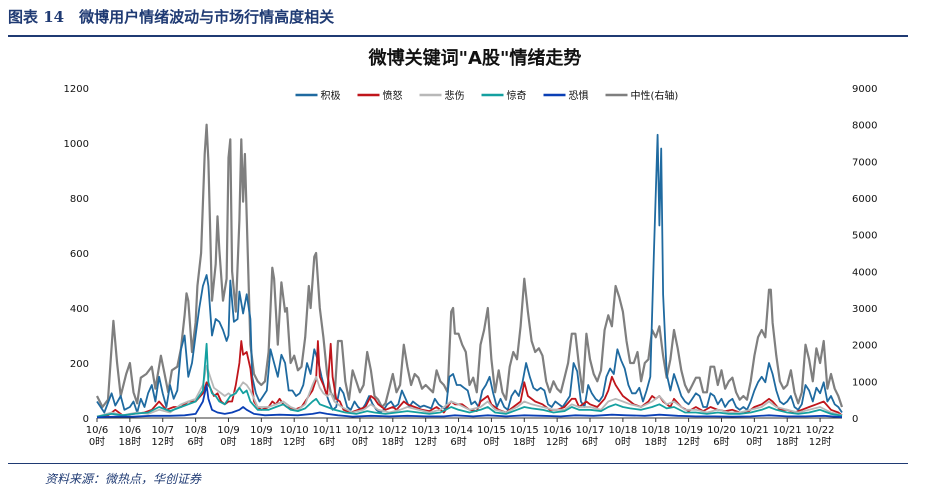  What do you see at coordinates (228, 436) in the screenshot?
I see `x-tick-label: 10/9 0时` at bounding box center [228, 436].